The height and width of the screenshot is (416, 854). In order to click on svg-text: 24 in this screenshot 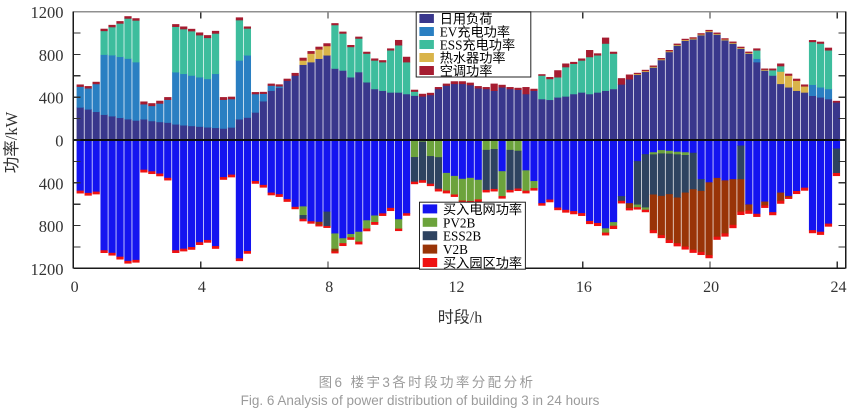, I will do `click(839, 287)`.